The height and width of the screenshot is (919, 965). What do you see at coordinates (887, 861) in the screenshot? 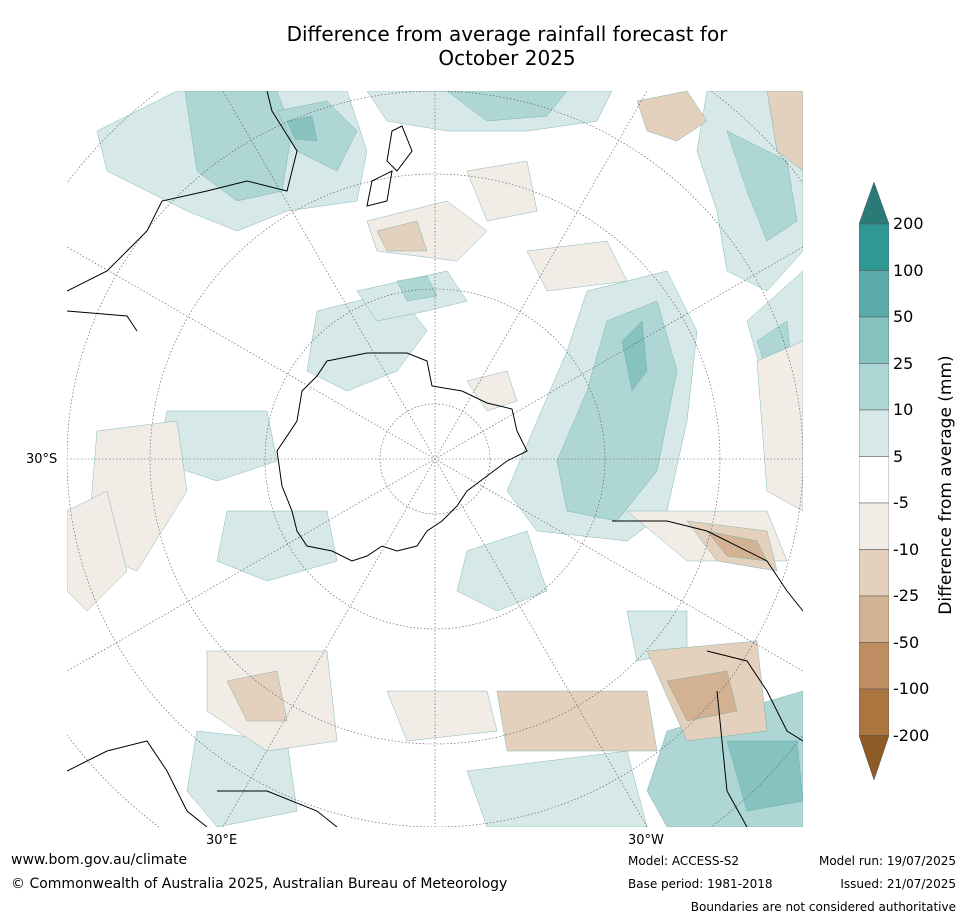
I see `footer-model-run: Model run: 19/07/2025` at bounding box center [887, 861].